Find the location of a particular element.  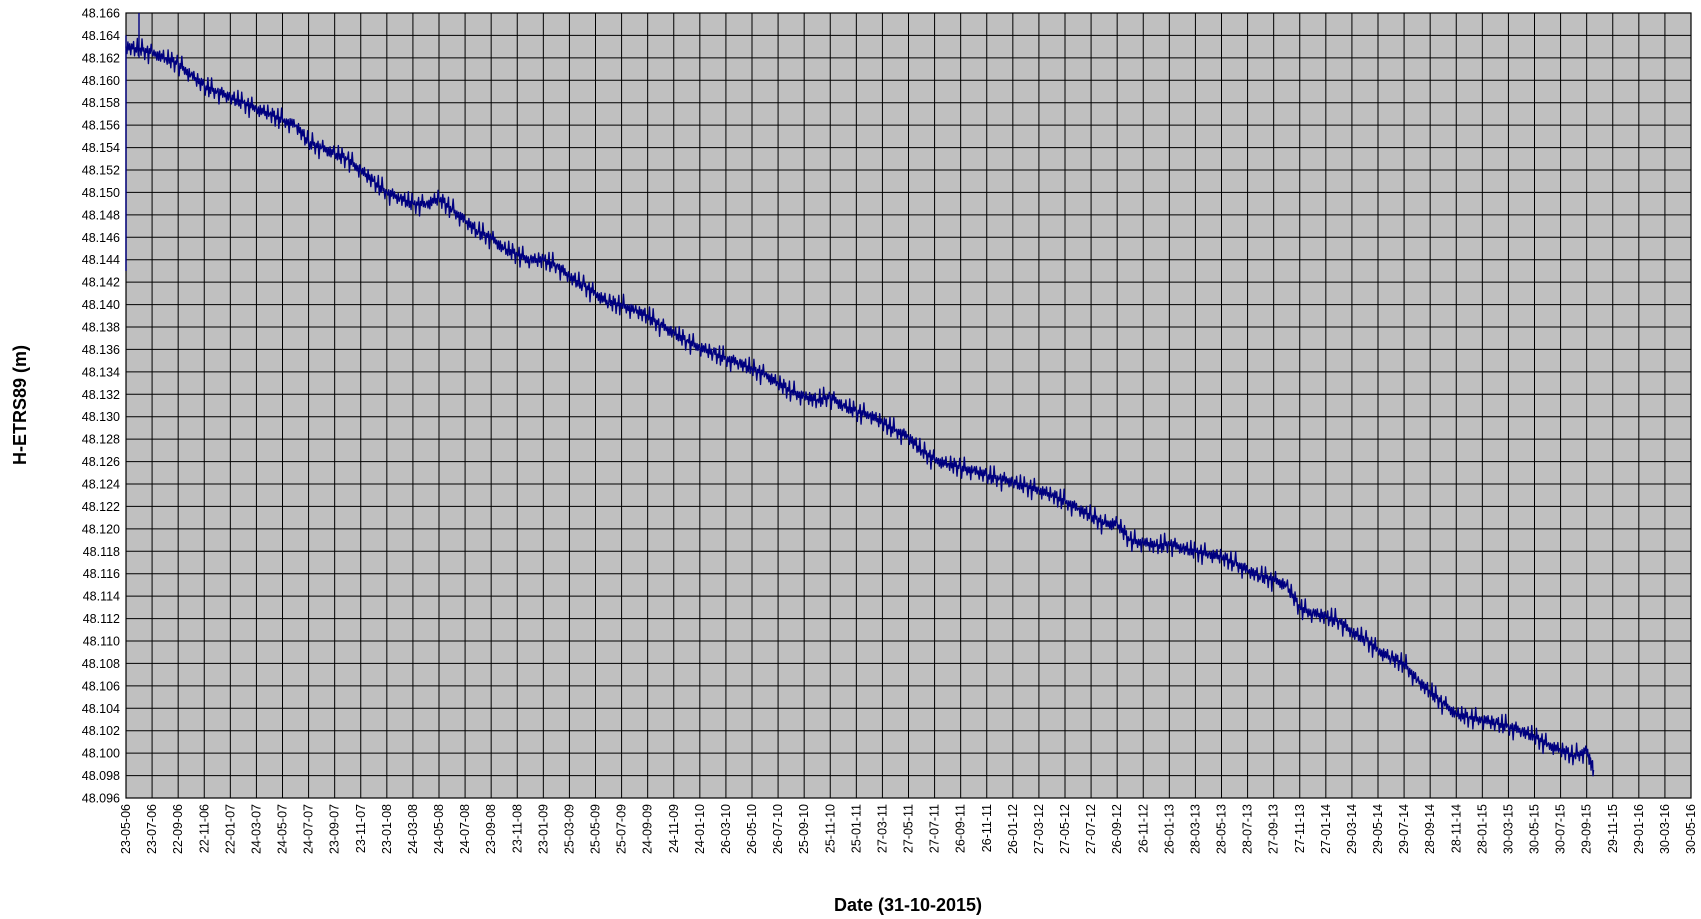

x-tick-label: 22-11-06 is located at coordinates (204, 828).